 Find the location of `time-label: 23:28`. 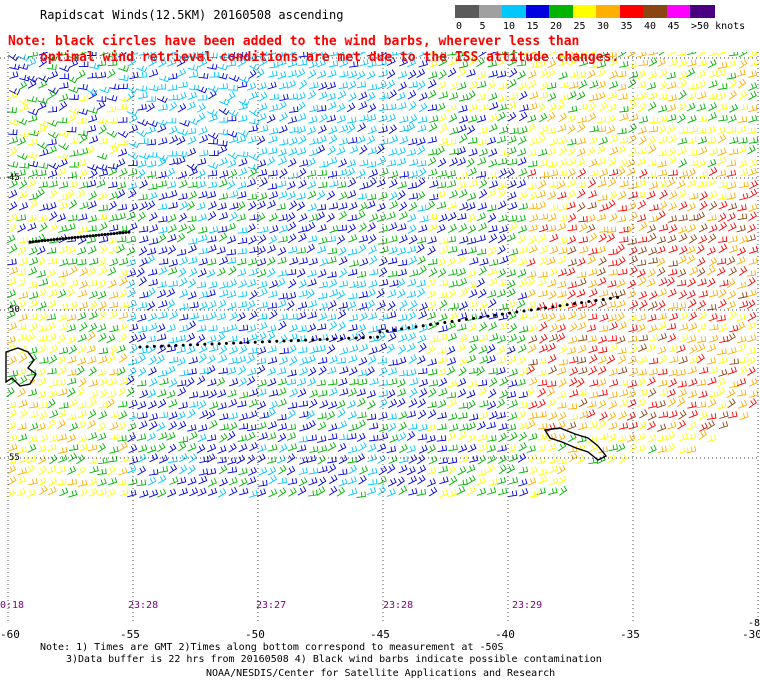

time-label: 23:28 is located at coordinates (398, 605).